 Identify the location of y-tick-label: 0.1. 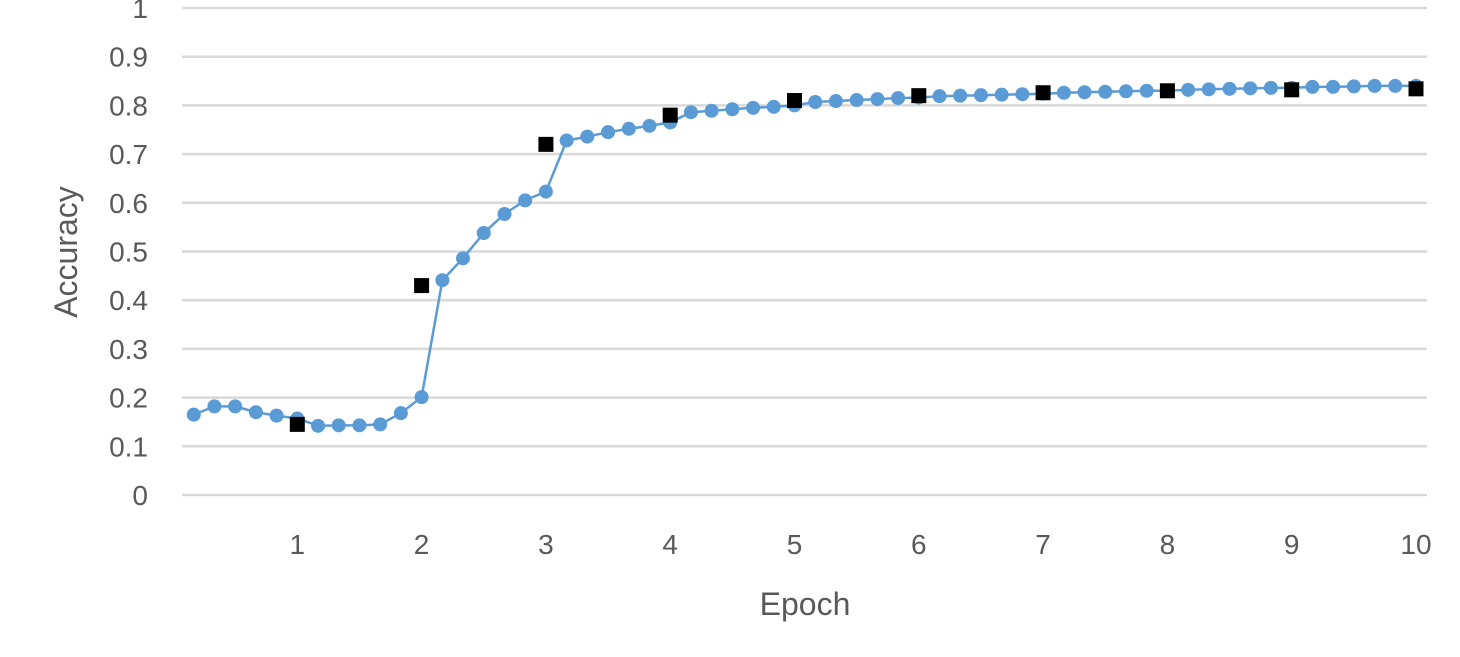
(128, 446).